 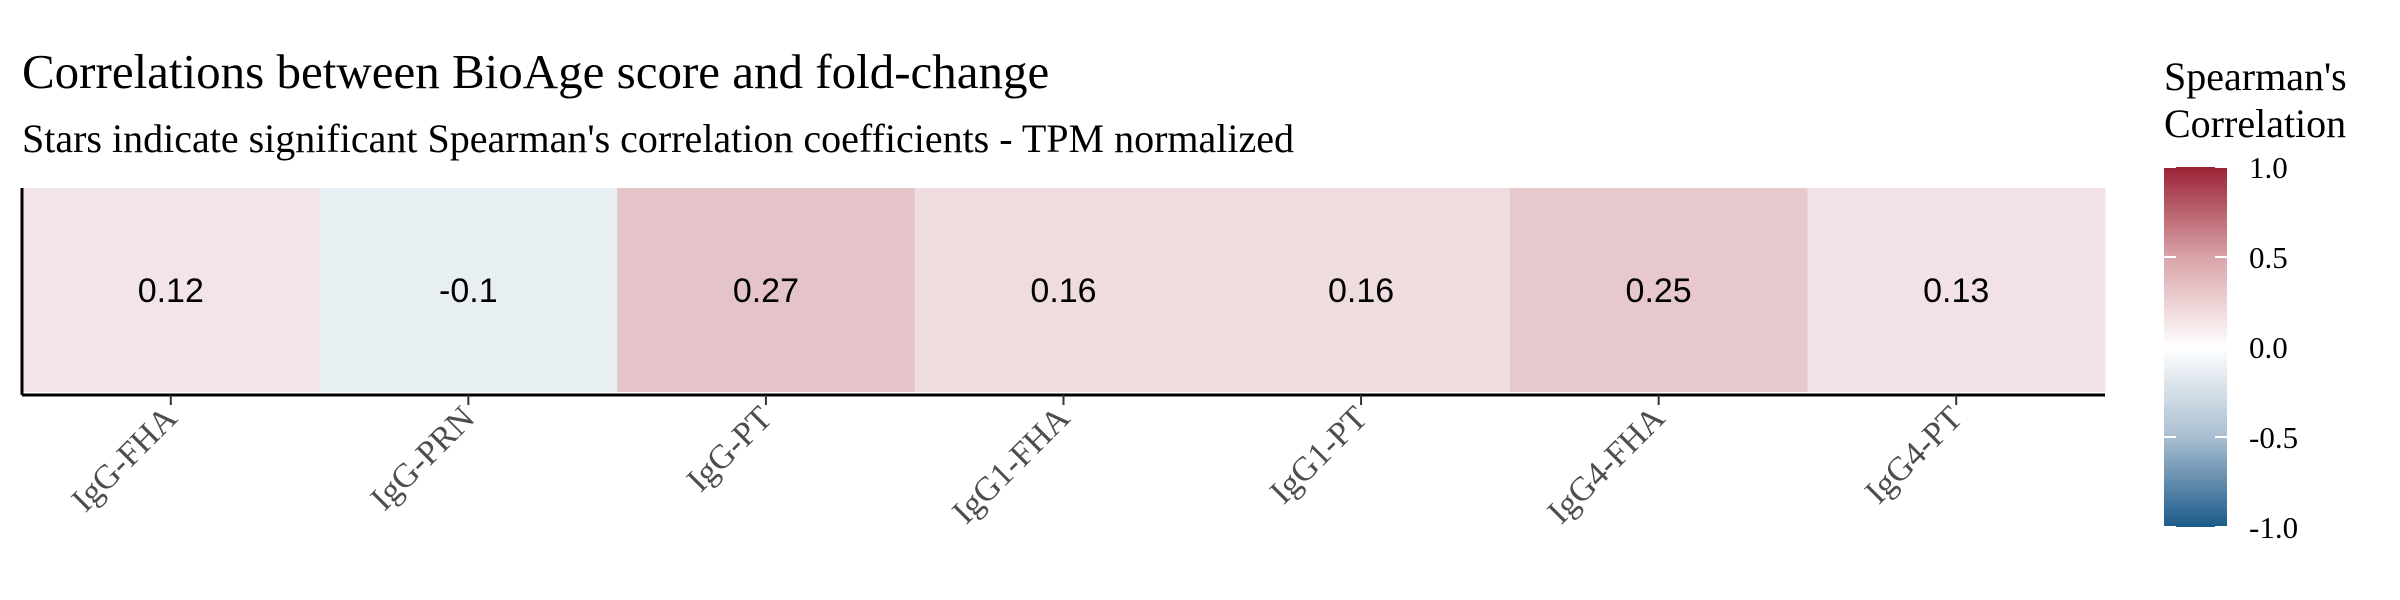 I want to click on cell-value-label: 0.12, so click(x=171, y=291).